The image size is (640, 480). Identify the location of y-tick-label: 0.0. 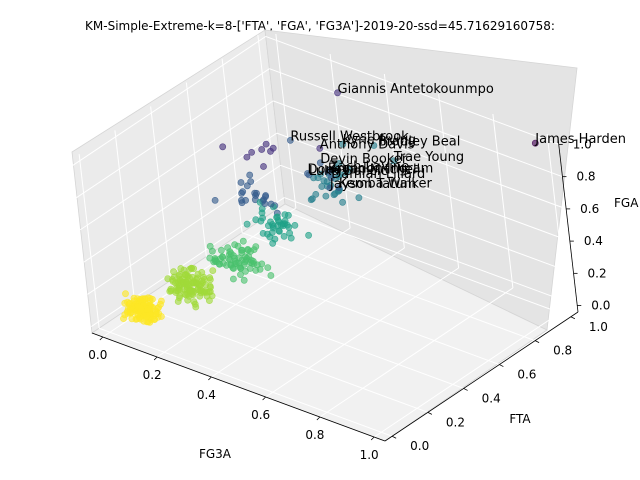
(419, 446).